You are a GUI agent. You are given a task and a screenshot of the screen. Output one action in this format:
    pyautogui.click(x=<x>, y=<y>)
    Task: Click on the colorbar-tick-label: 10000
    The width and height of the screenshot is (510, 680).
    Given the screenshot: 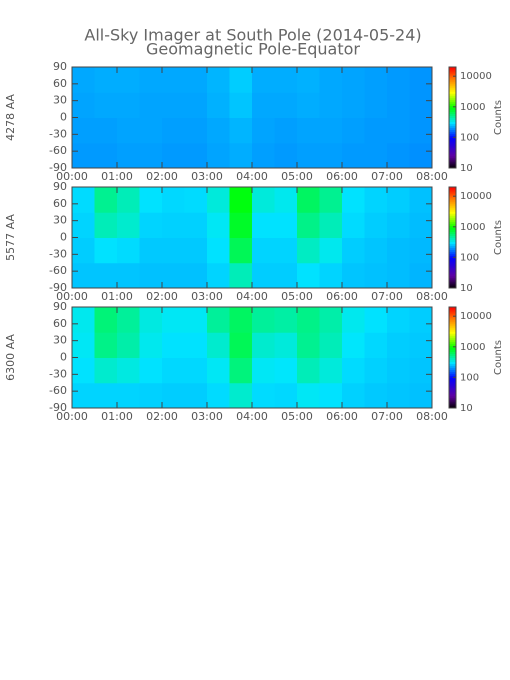 What is the action you would take?
    pyautogui.click(x=476, y=76)
    